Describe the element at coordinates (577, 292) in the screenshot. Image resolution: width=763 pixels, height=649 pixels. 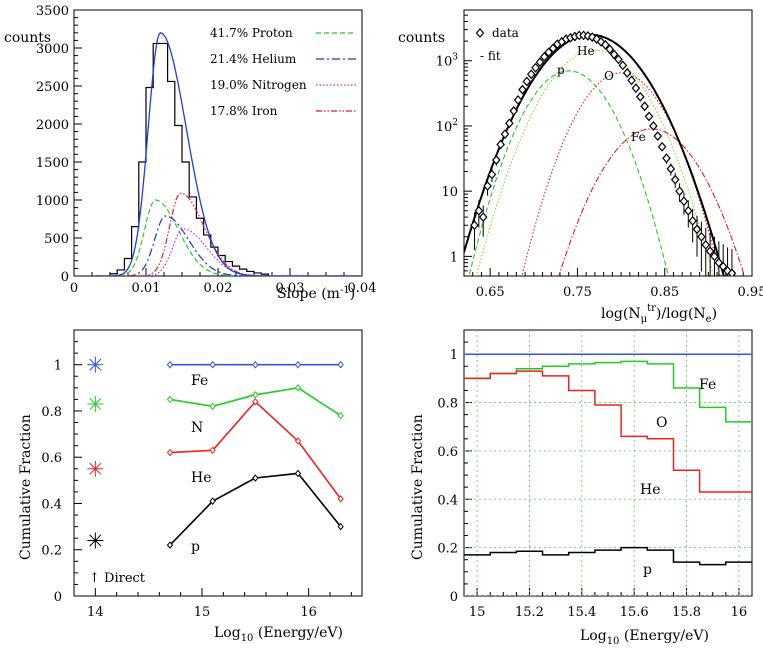
I see `x-tick-label: 0.75` at that location.